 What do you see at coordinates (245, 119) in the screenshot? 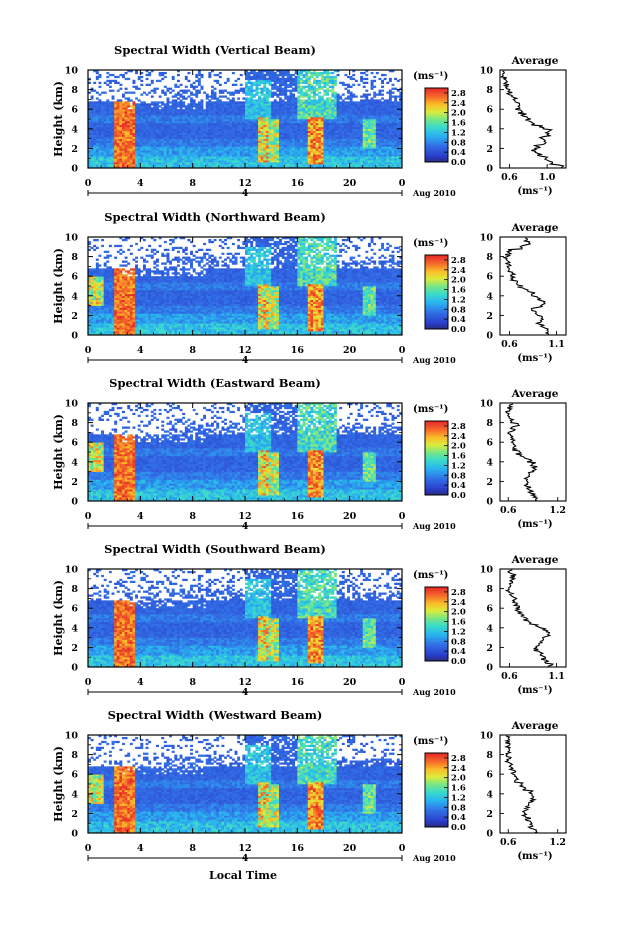
I see `heatmap-cells` at bounding box center [245, 119].